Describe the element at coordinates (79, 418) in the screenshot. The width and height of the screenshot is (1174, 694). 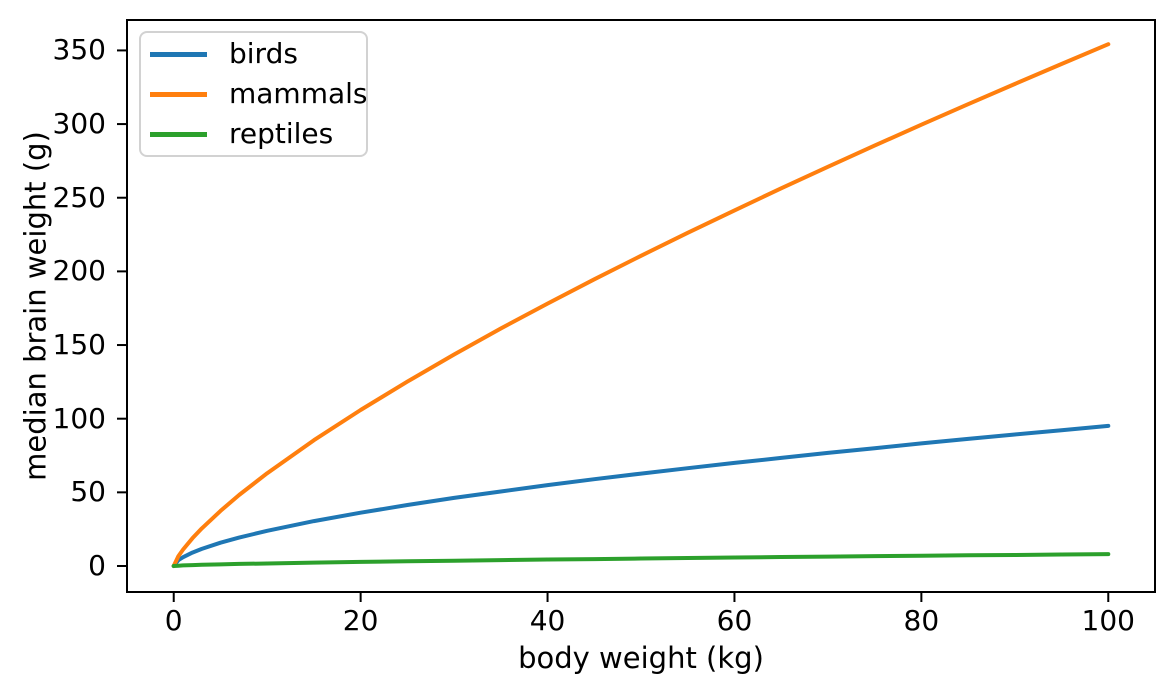
I see `y-tick-label: 100` at that location.